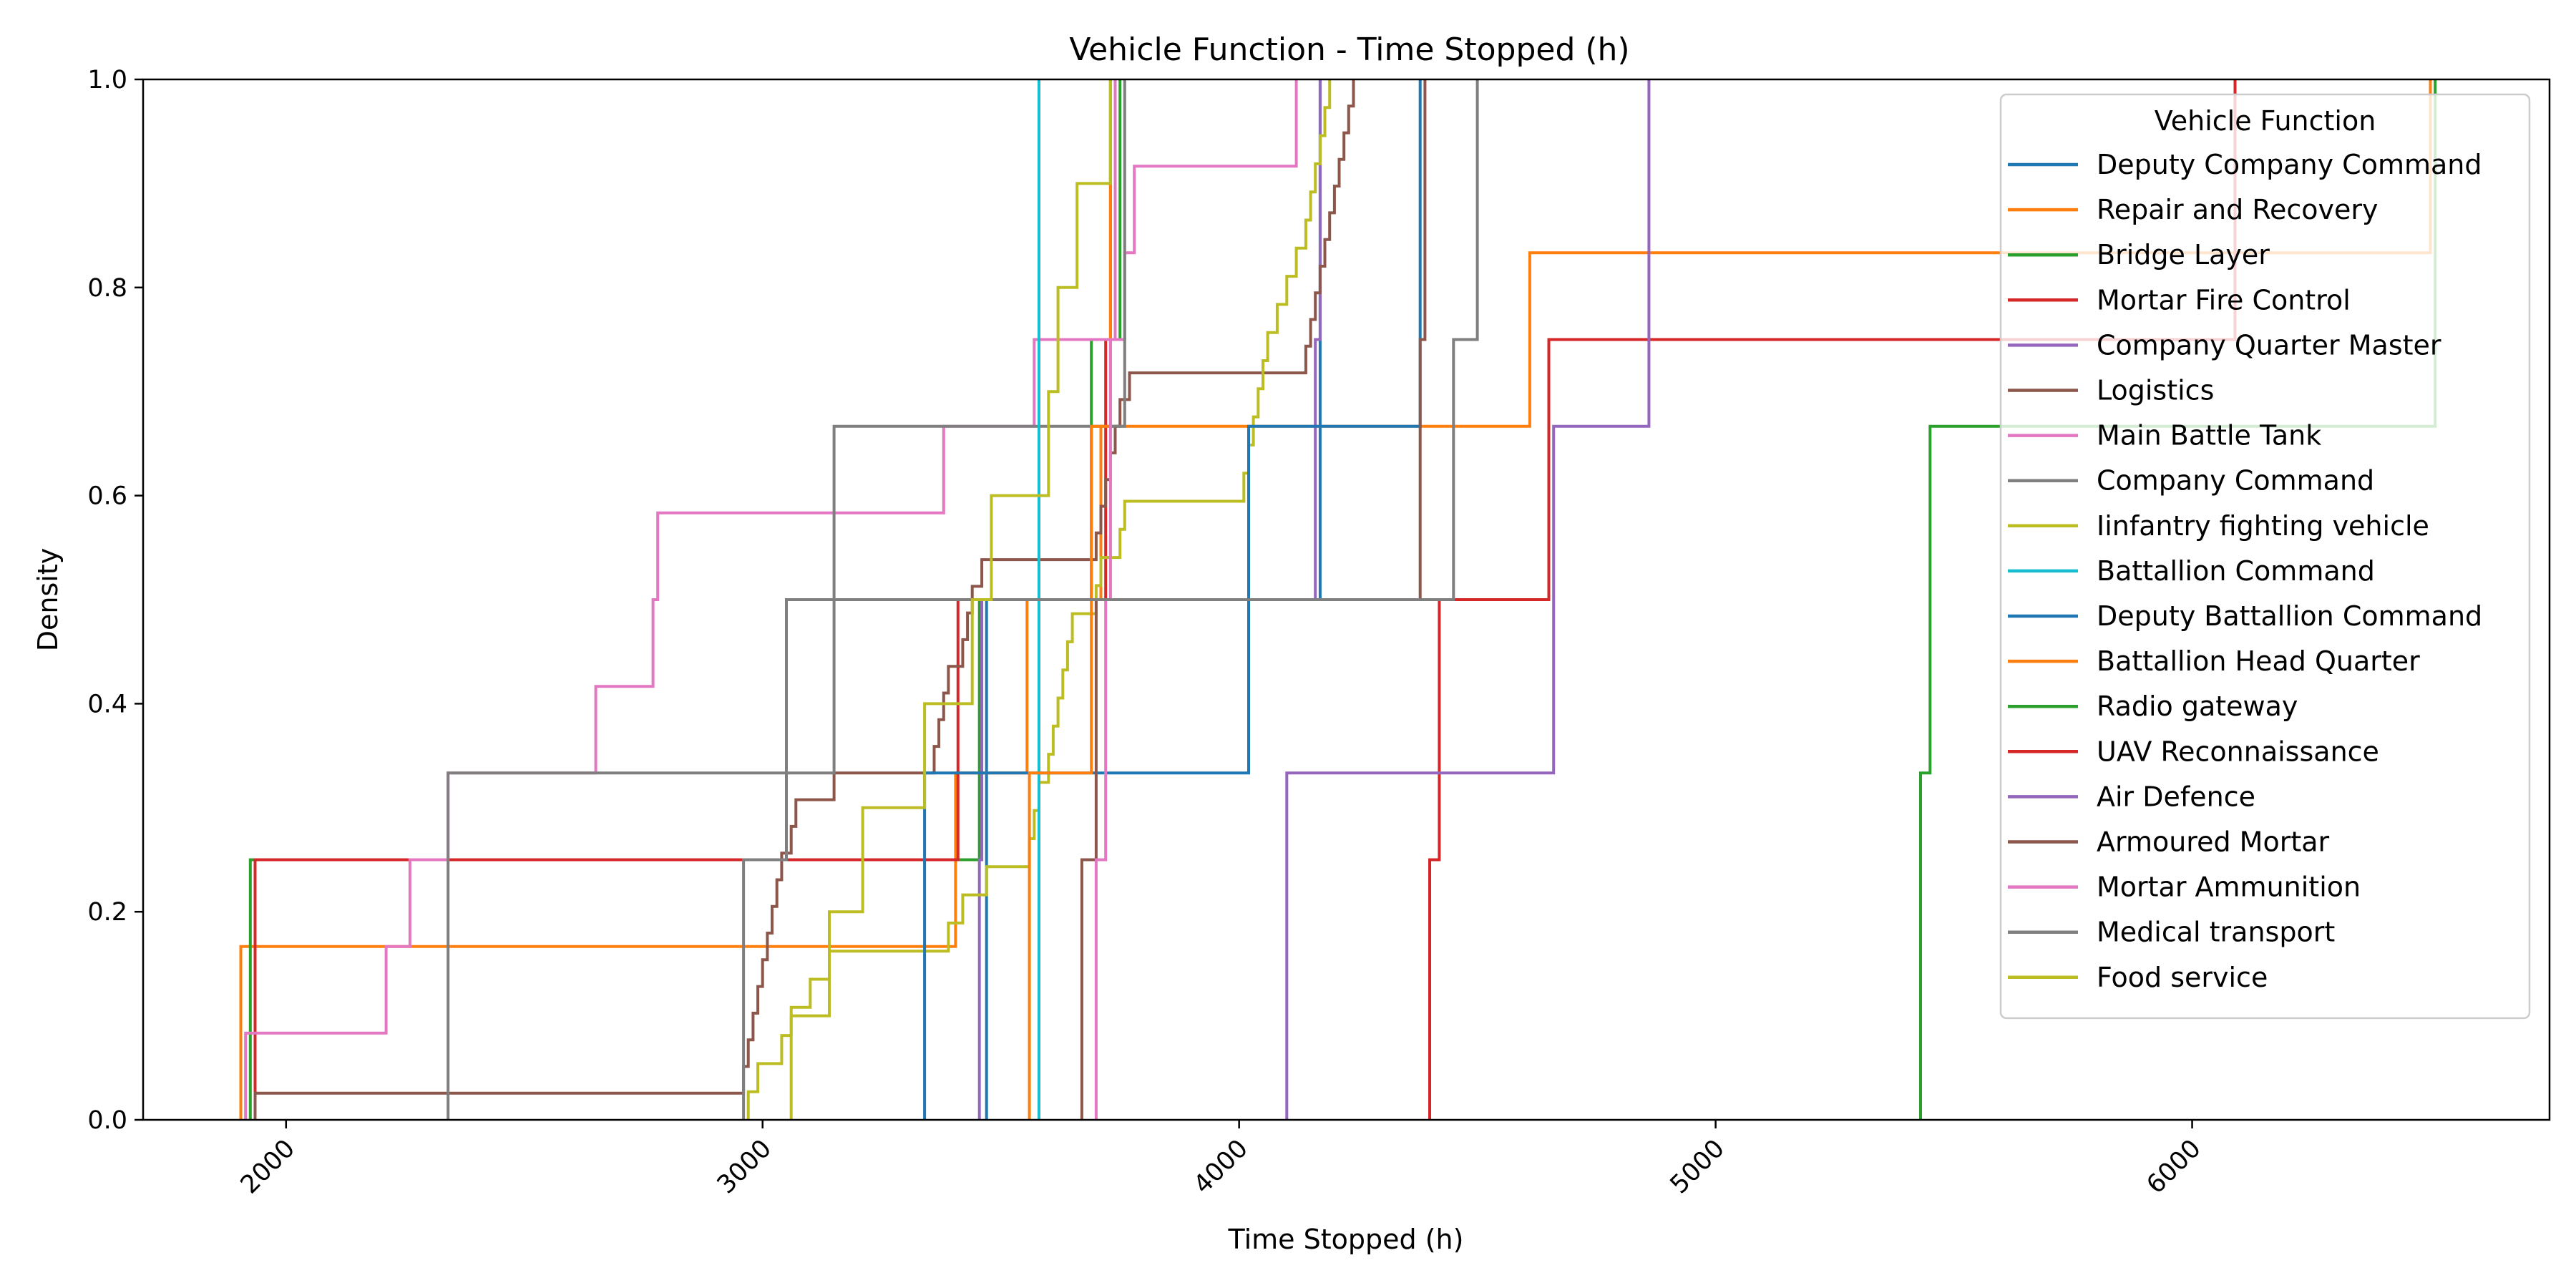  I want to click on y-tick-label: 0.8, so click(107, 288).